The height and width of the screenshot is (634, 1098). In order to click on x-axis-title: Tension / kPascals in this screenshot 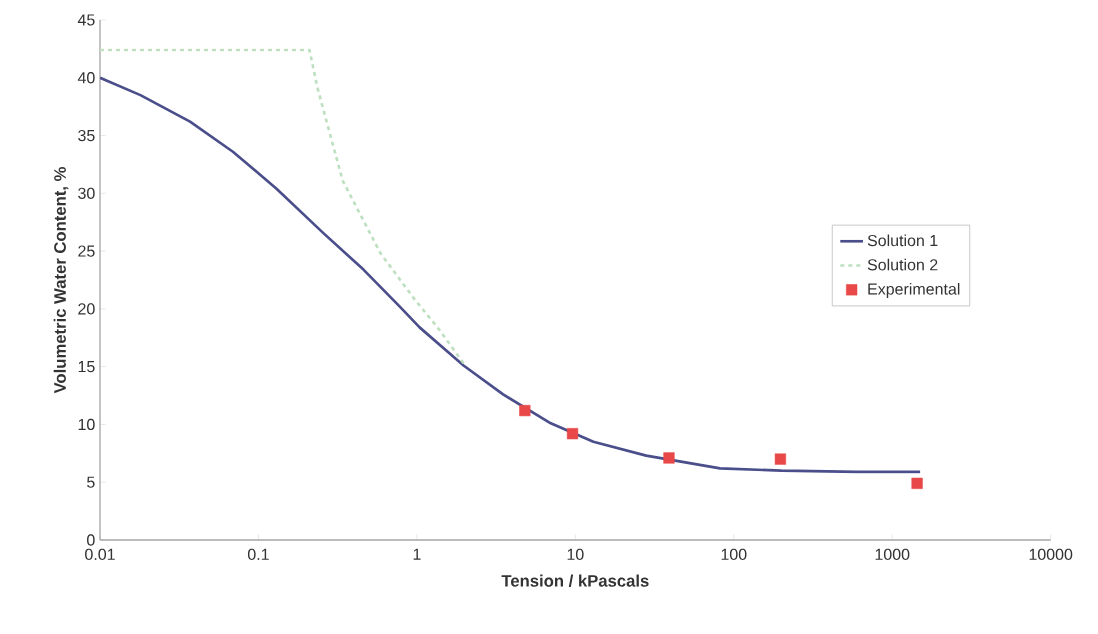, I will do `click(575, 580)`.